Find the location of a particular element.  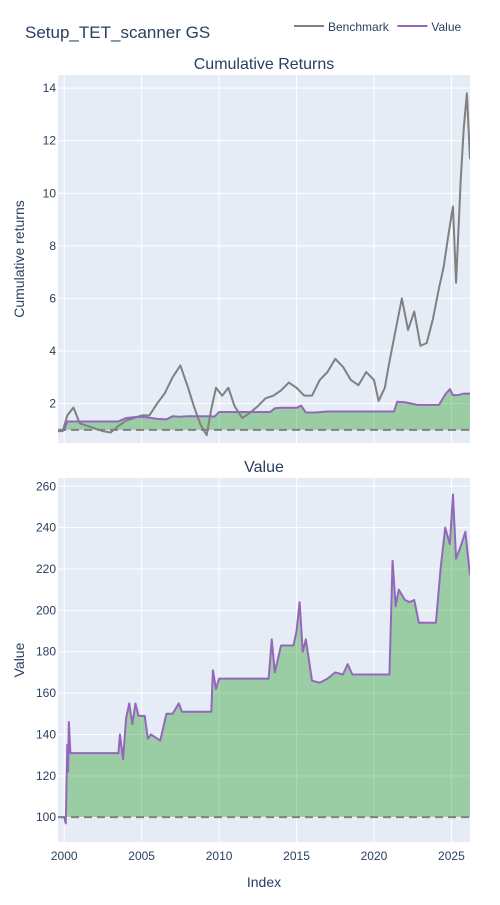

legend-label-1: Value is located at coordinates (446, 27).